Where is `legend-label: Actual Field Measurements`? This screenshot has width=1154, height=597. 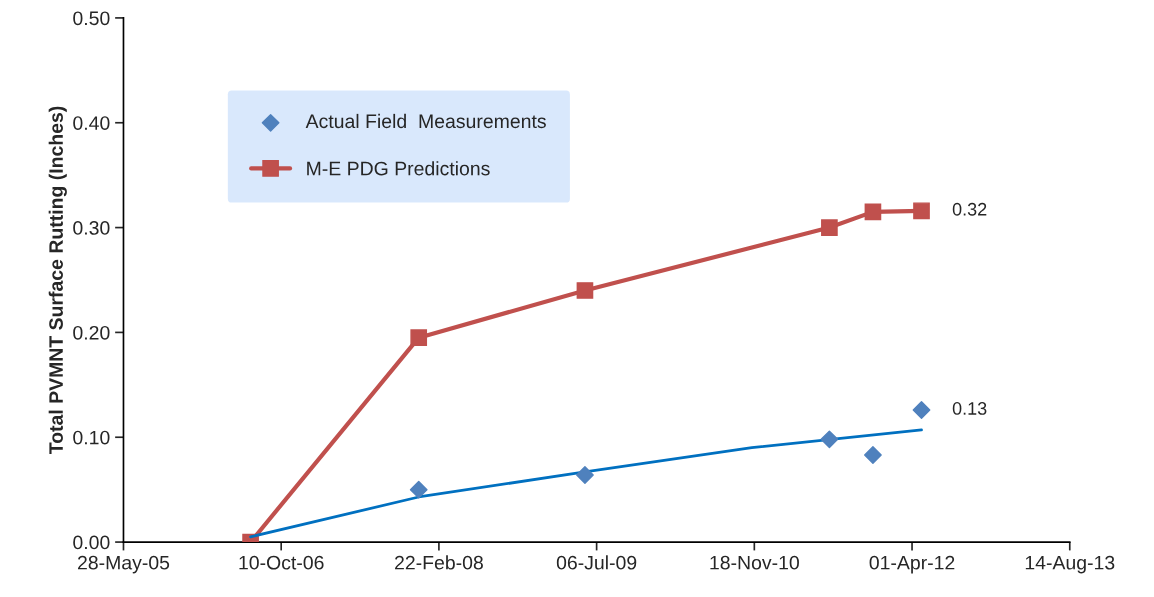 legend-label: Actual Field Measurements is located at coordinates (425, 121).